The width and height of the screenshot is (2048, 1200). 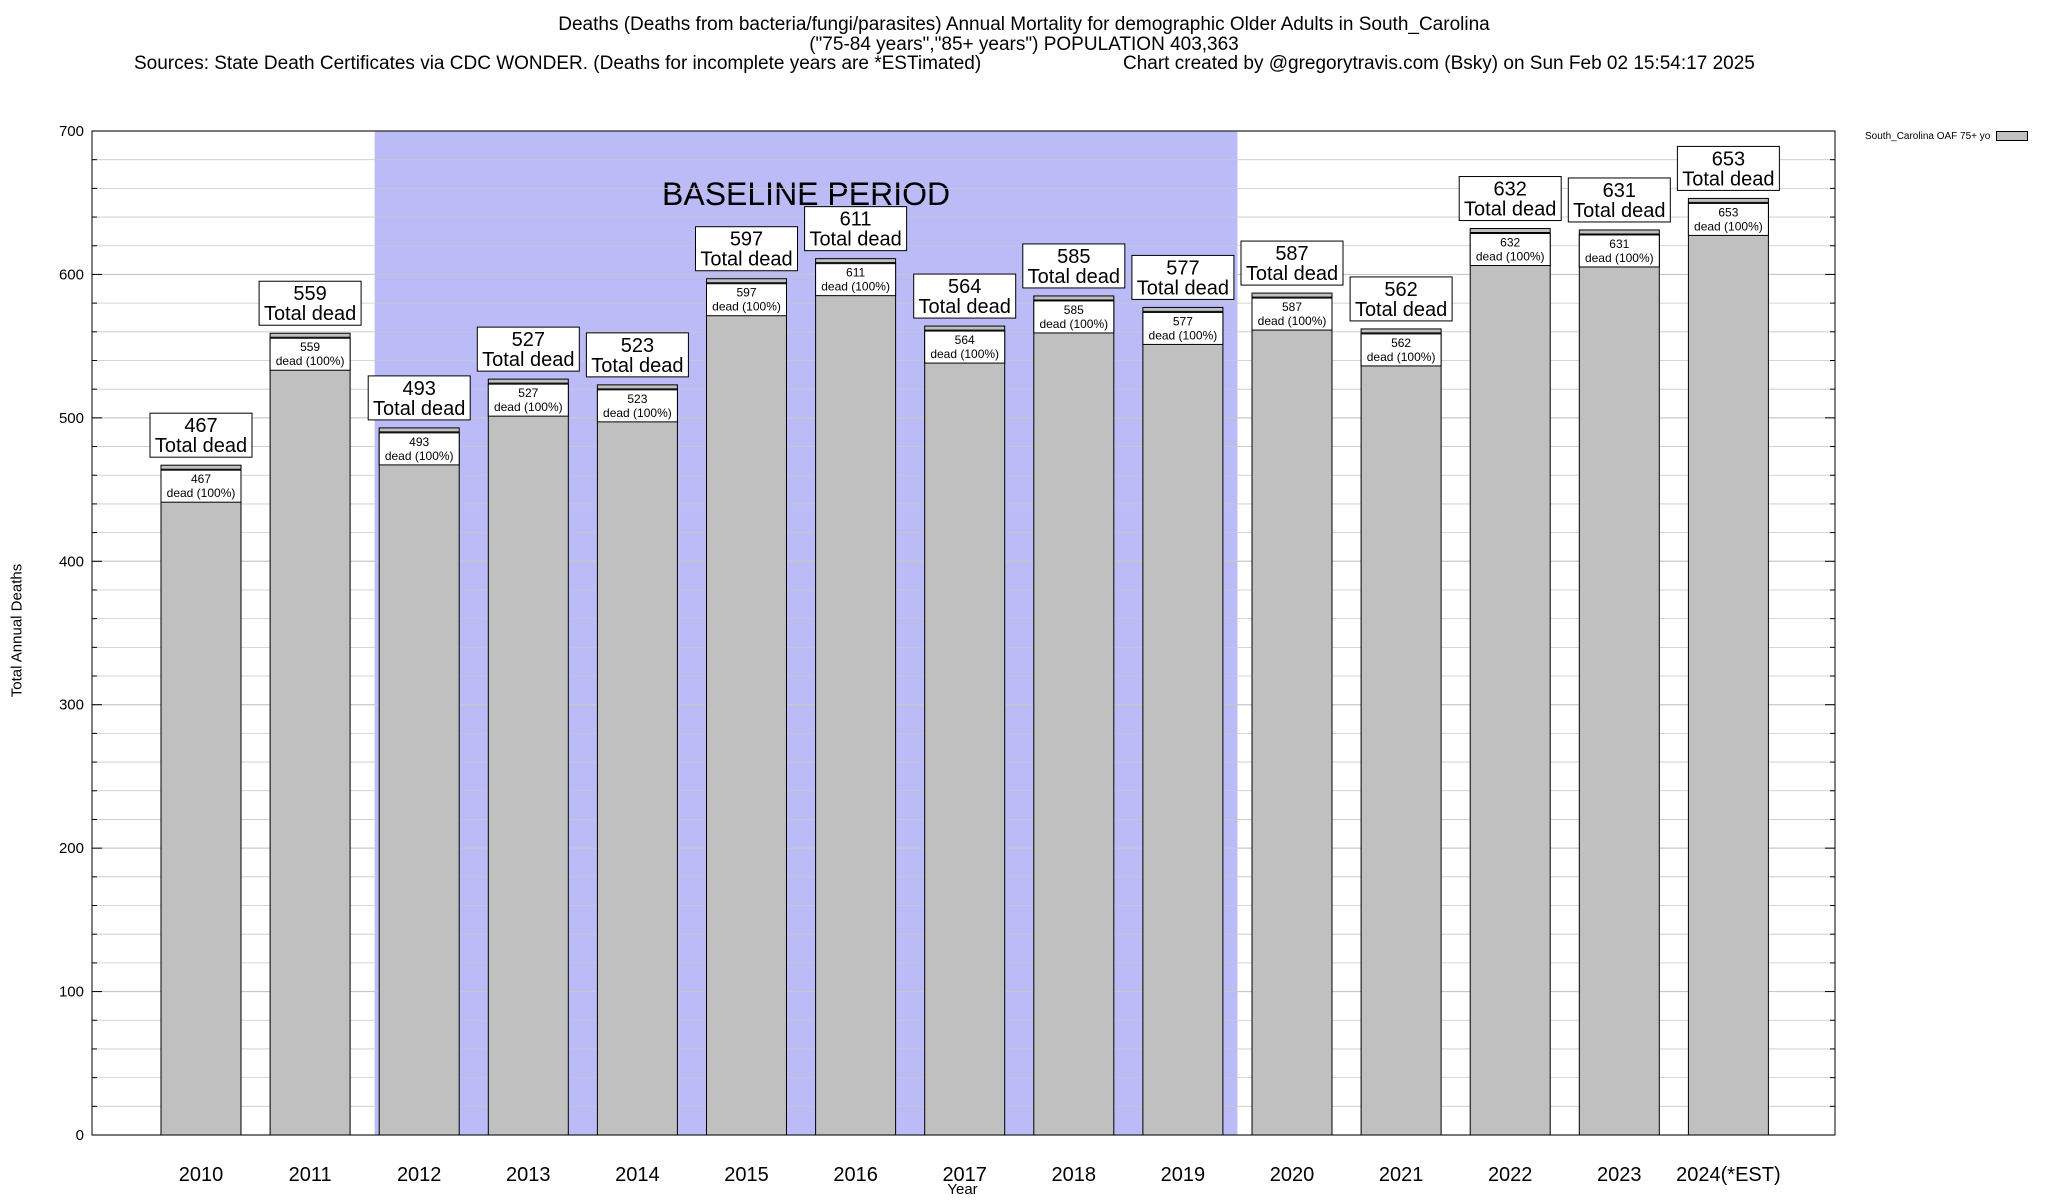 I want to click on bar-total-value: 597, so click(x=746, y=240).